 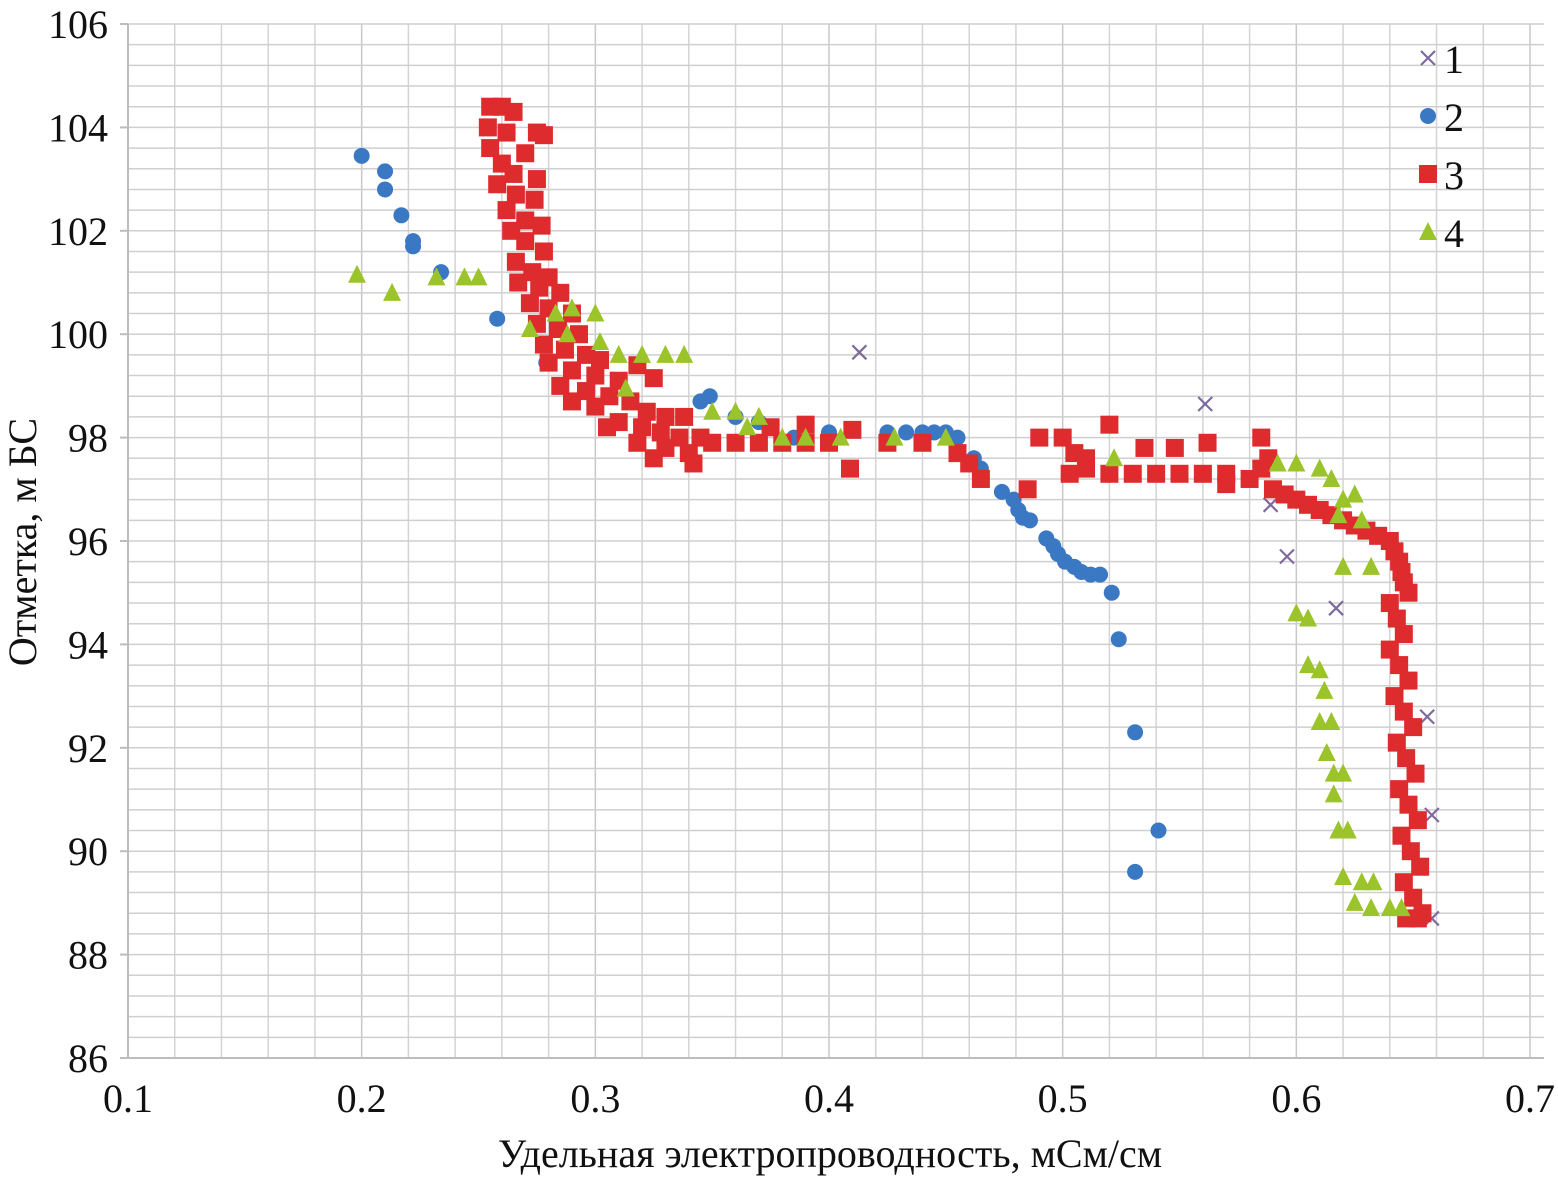 What do you see at coordinates (128, 1098) in the screenshot?
I see `x-tick-label: 0.1` at bounding box center [128, 1098].